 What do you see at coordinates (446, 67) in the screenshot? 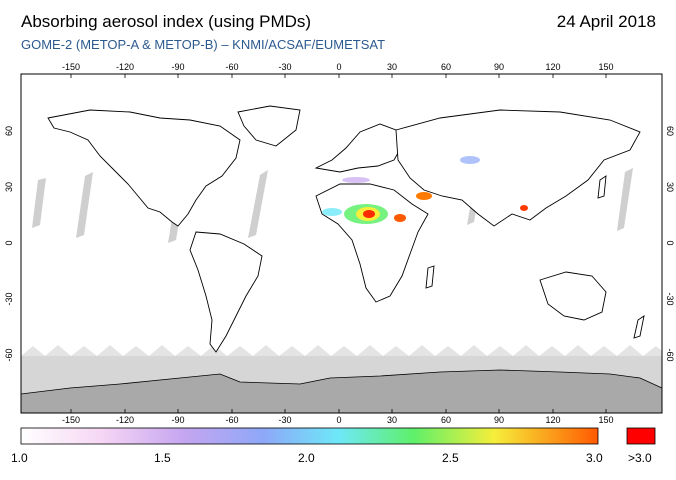
I see `lon-label-top: 60` at bounding box center [446, 67].